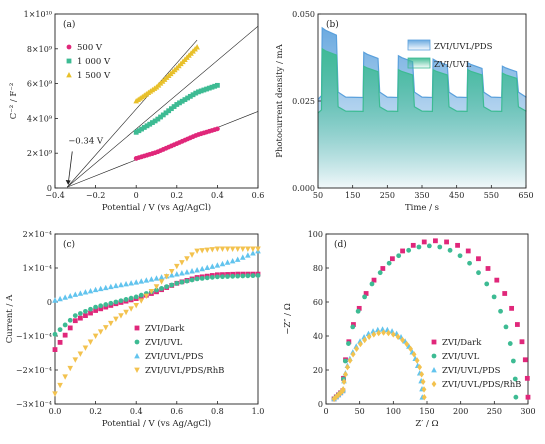 The height and width of the screenshot is (444, 545). Describe the element at coordinates (156, 275) in the screenshot. I see `series-ZVI-UVL-PDS` at that location.